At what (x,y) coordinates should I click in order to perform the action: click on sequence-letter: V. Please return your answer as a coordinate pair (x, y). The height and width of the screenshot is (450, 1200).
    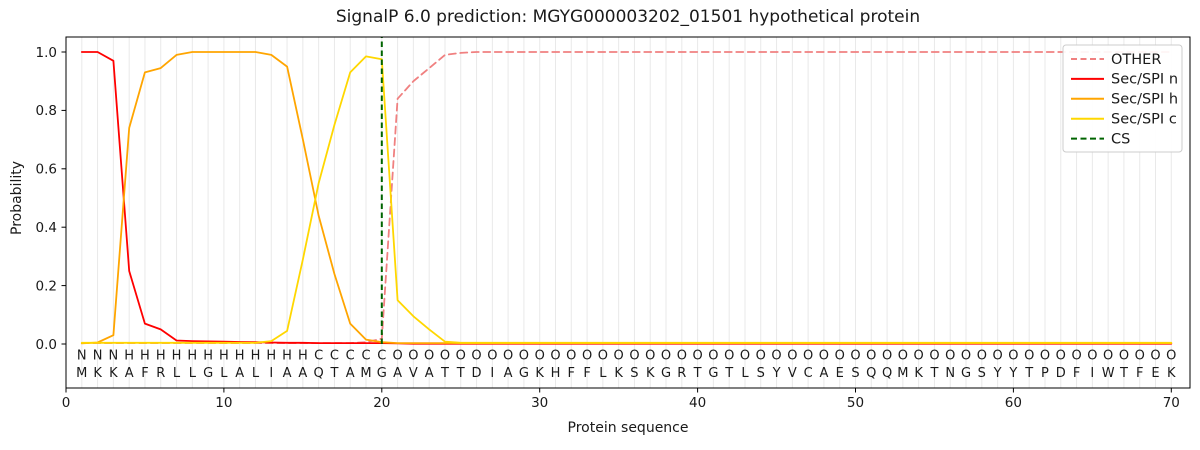
    Looking at the image, I should click on (792, 373).